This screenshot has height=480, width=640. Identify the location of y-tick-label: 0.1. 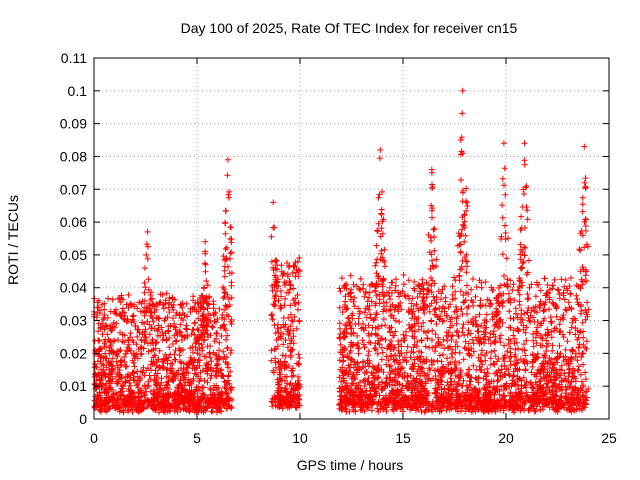
(78, 91).